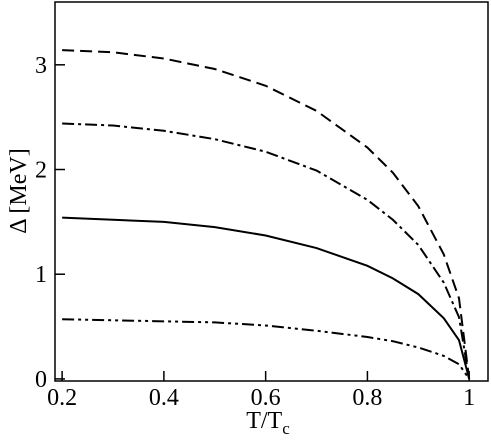 This screenshot has width=491, height=441. I want to click on y-tick-label: 2, so click(41, 171).